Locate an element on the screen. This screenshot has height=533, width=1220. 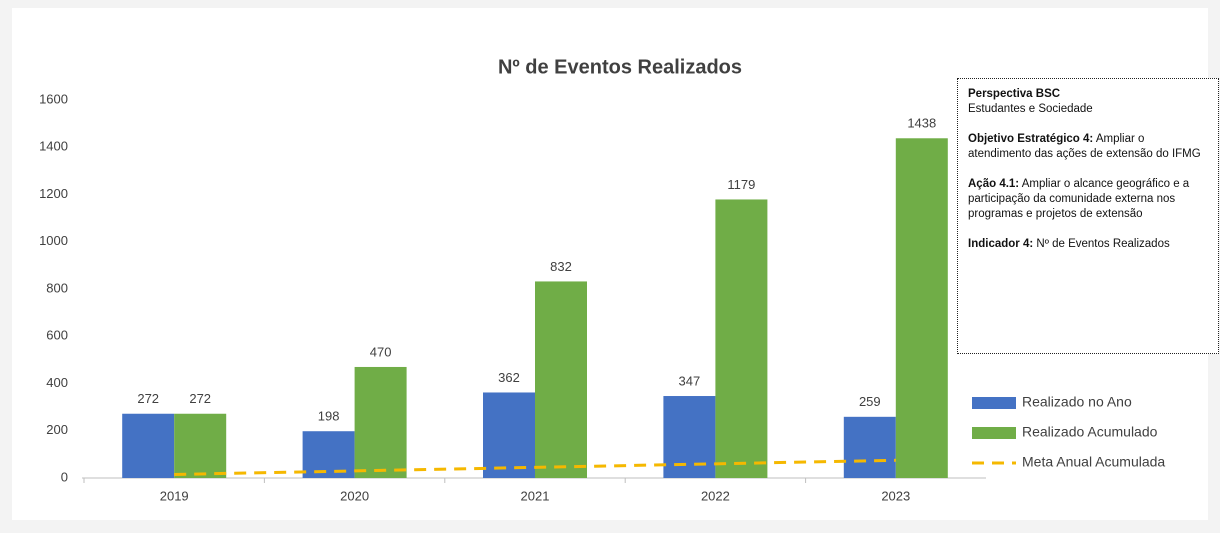
annotation-text: Estudantes e Sociedade is located at coordinates (1030, 109).